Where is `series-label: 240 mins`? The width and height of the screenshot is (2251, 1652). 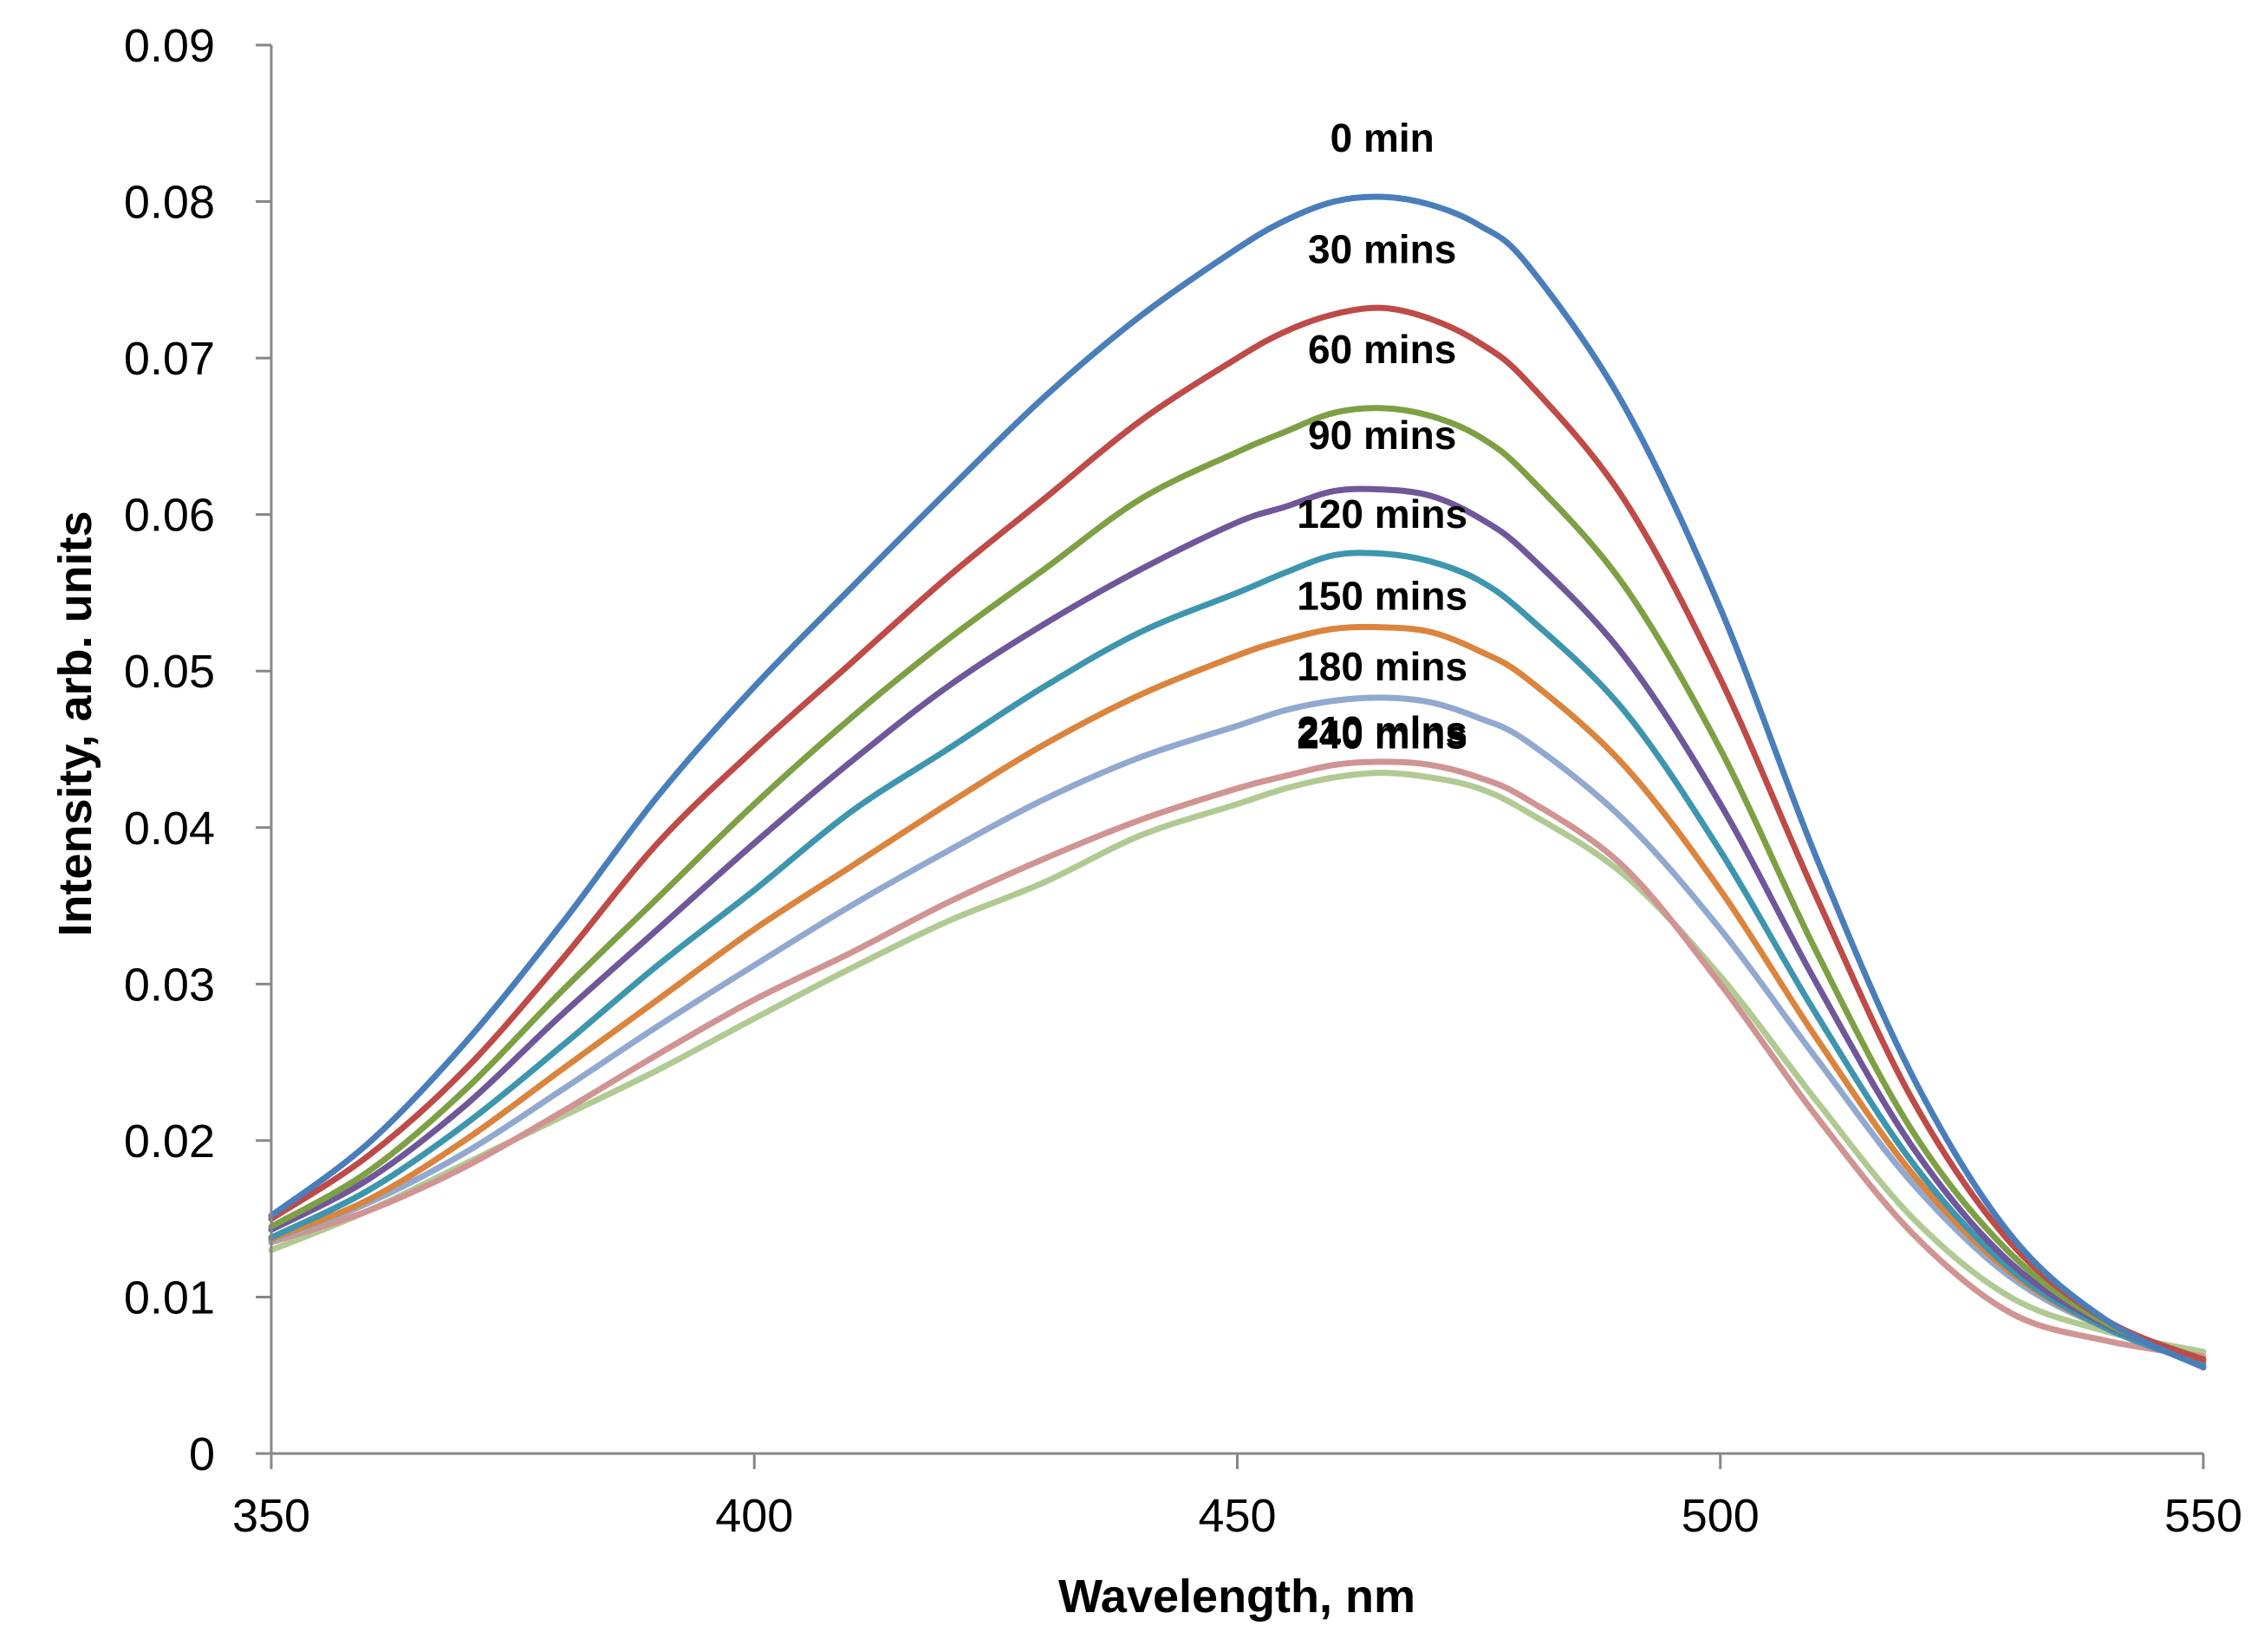
series-label: 240 mins is located at coordinates (1382, 735).